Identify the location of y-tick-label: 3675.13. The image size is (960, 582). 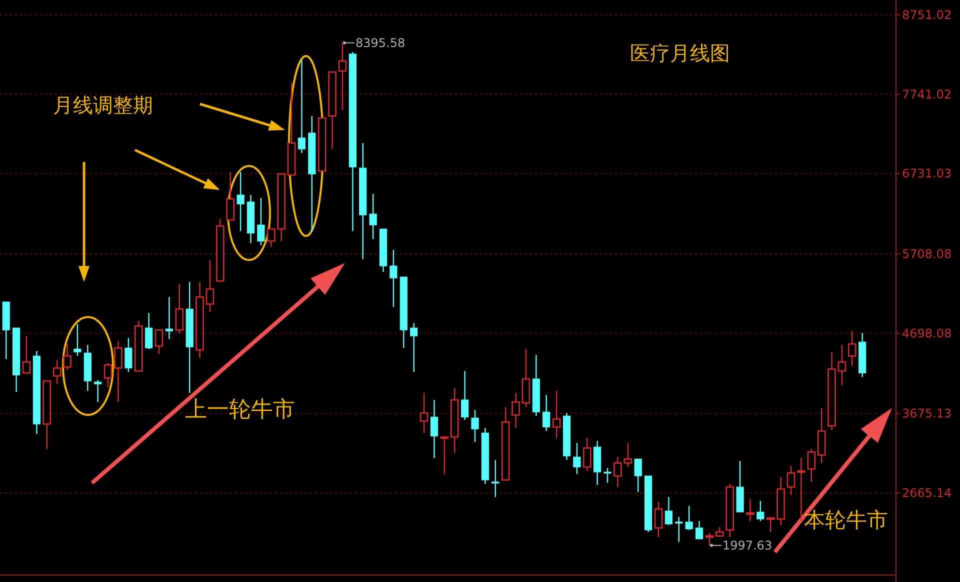
(927, 413).